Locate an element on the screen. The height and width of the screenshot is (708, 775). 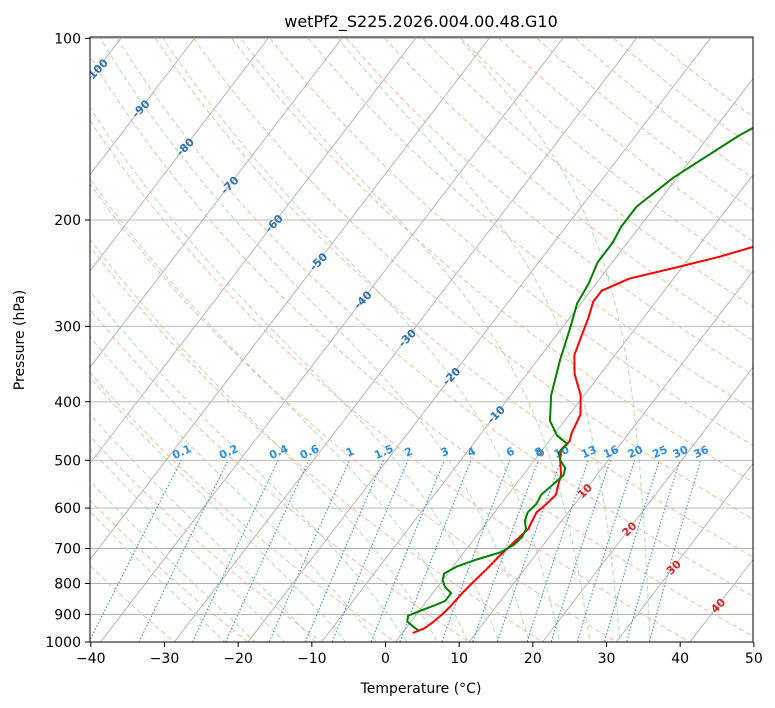
mixing-ratio-label: 25 is located at coordinates (659, 452).